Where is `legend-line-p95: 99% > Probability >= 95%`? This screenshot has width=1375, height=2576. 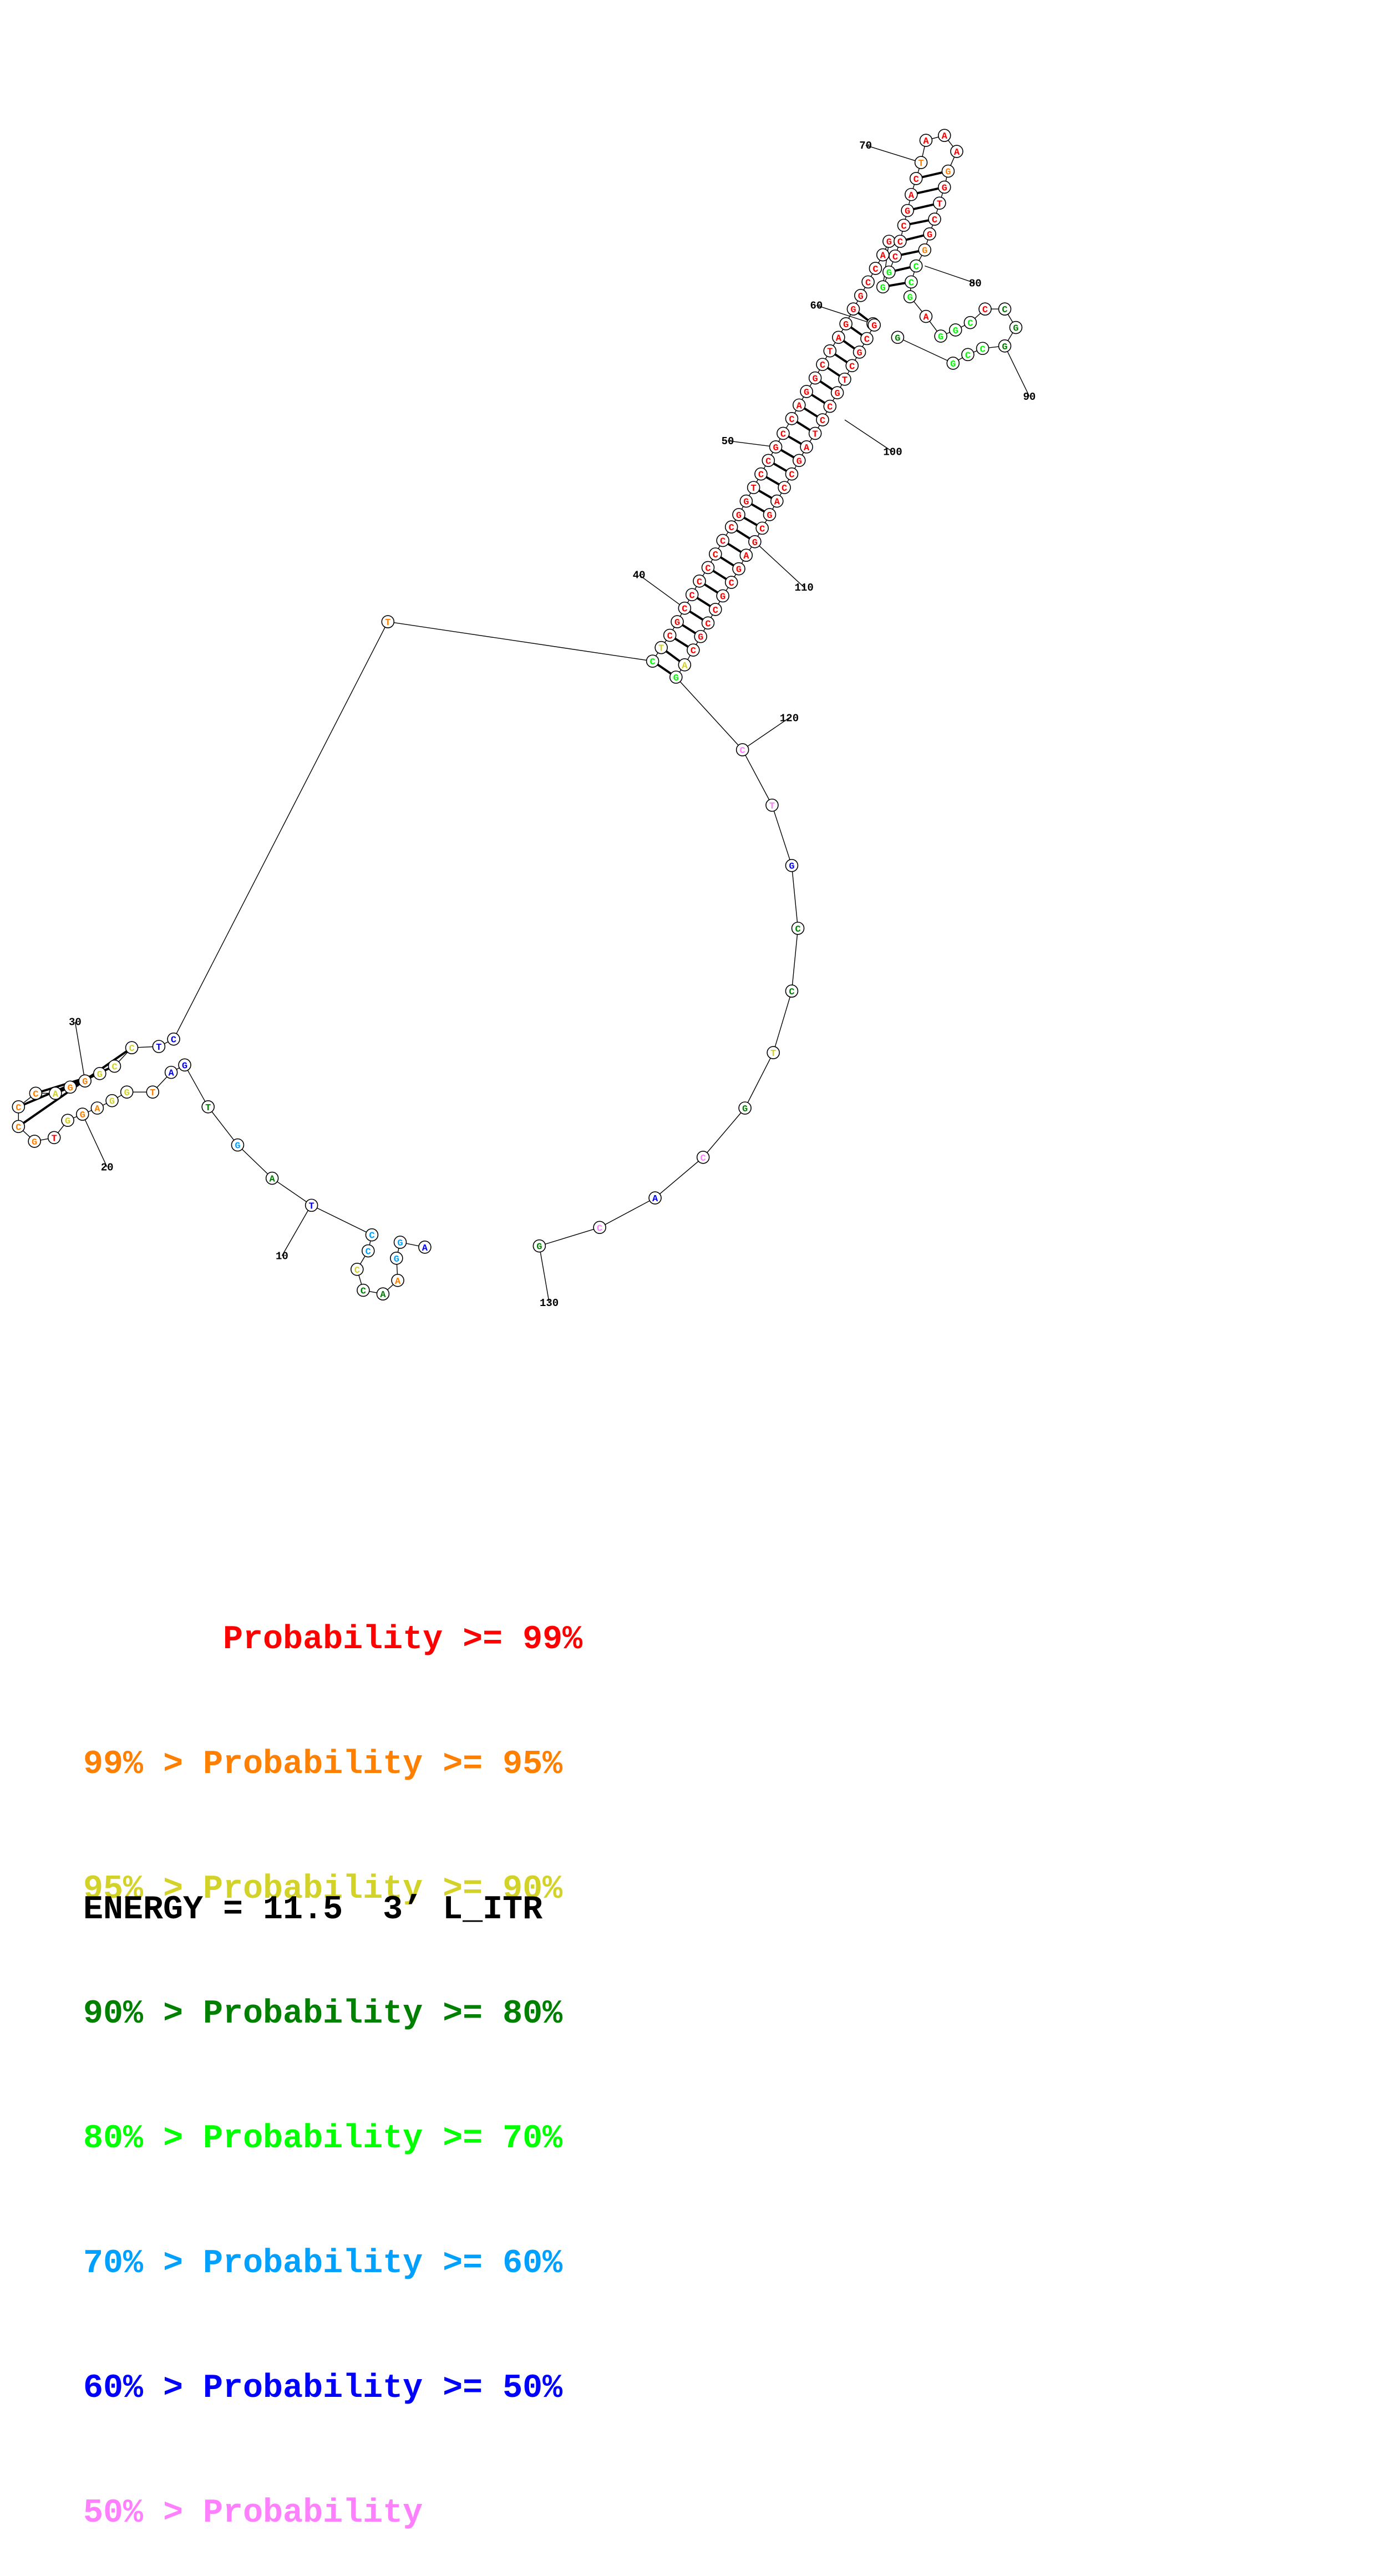
legend-line-p95: 99% > Probability >= 95% is located at coordinates (323, 1765).